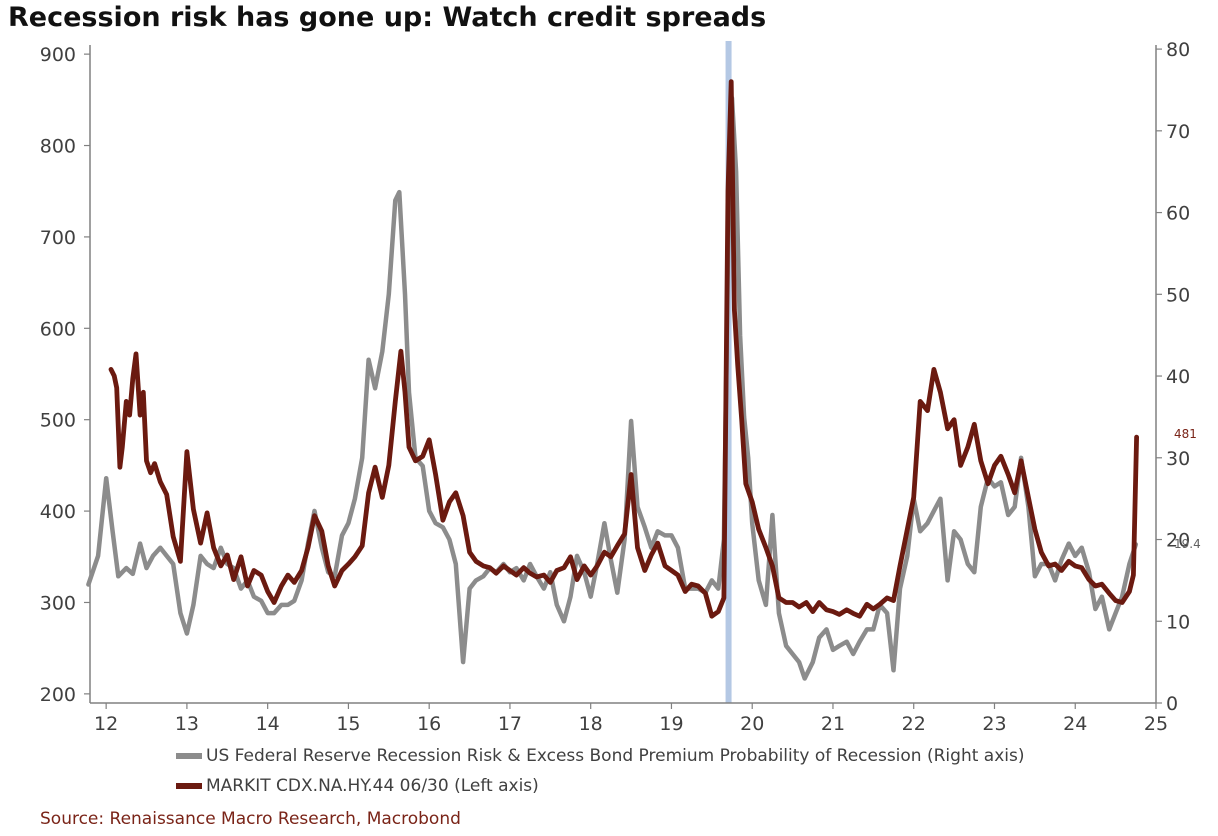  Describe the element at coordinates (833, 724) in the screenshot. I see `x-tick-label: 21` at that location.